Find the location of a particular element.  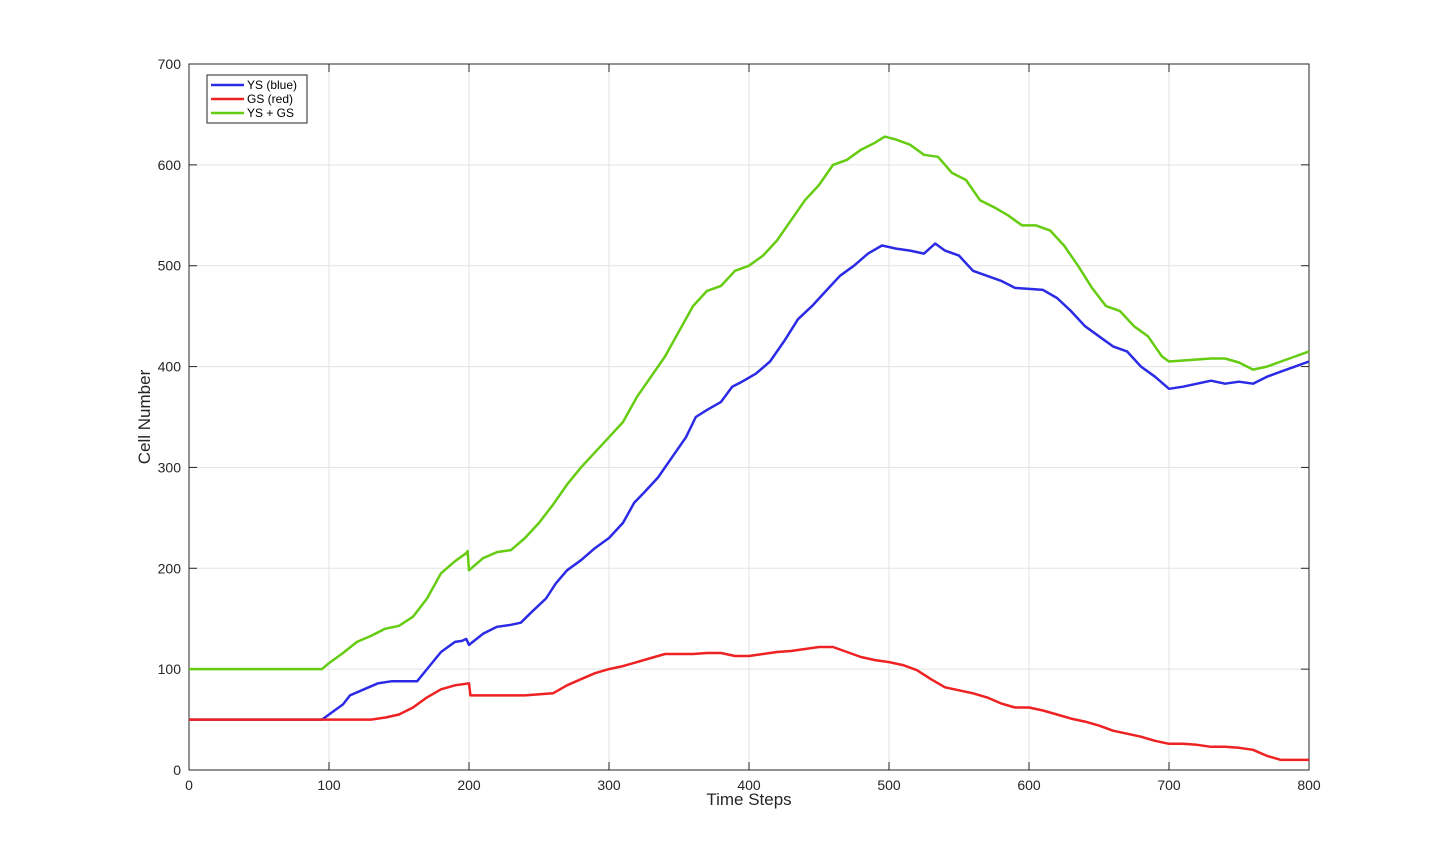

x-axis-label: Time Steps is located at coordinates (748, 799).